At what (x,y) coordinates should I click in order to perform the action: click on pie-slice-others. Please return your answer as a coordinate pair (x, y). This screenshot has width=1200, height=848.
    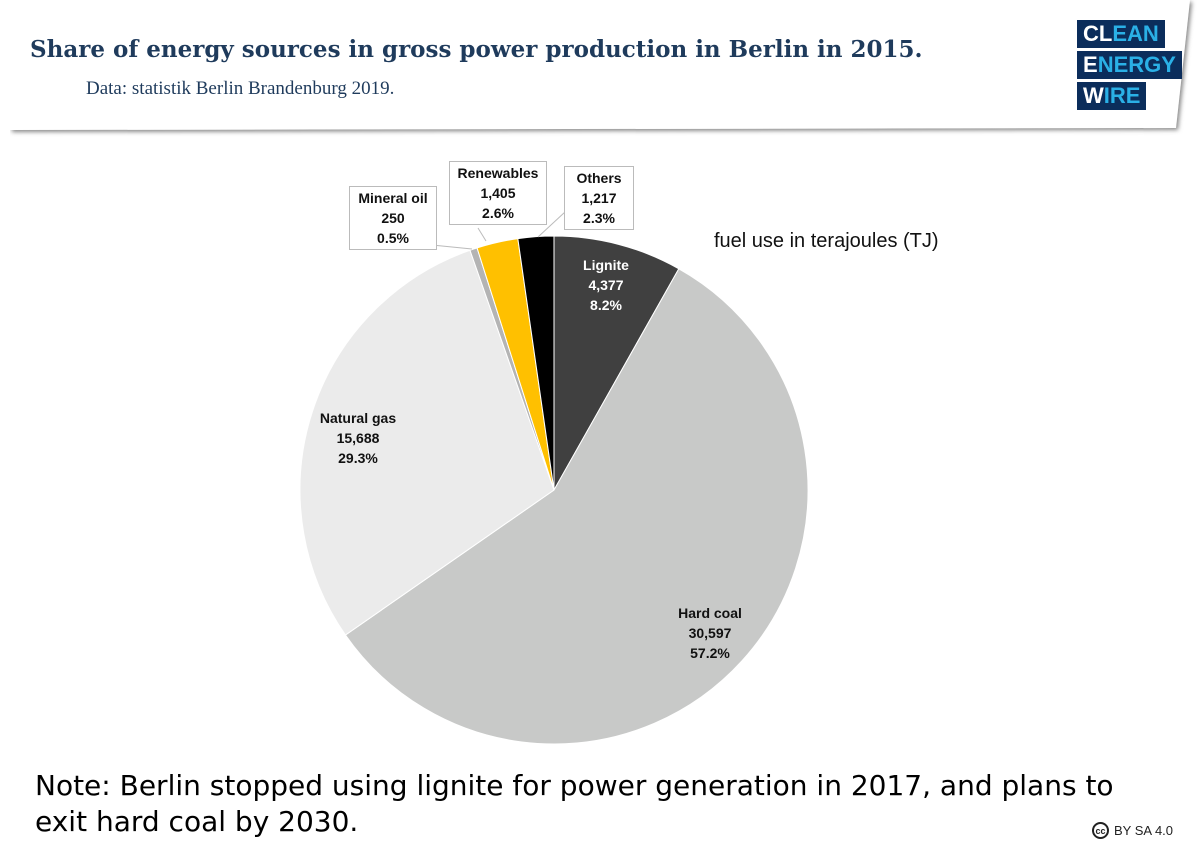
    Looking at the image, I should click on (536, 363).